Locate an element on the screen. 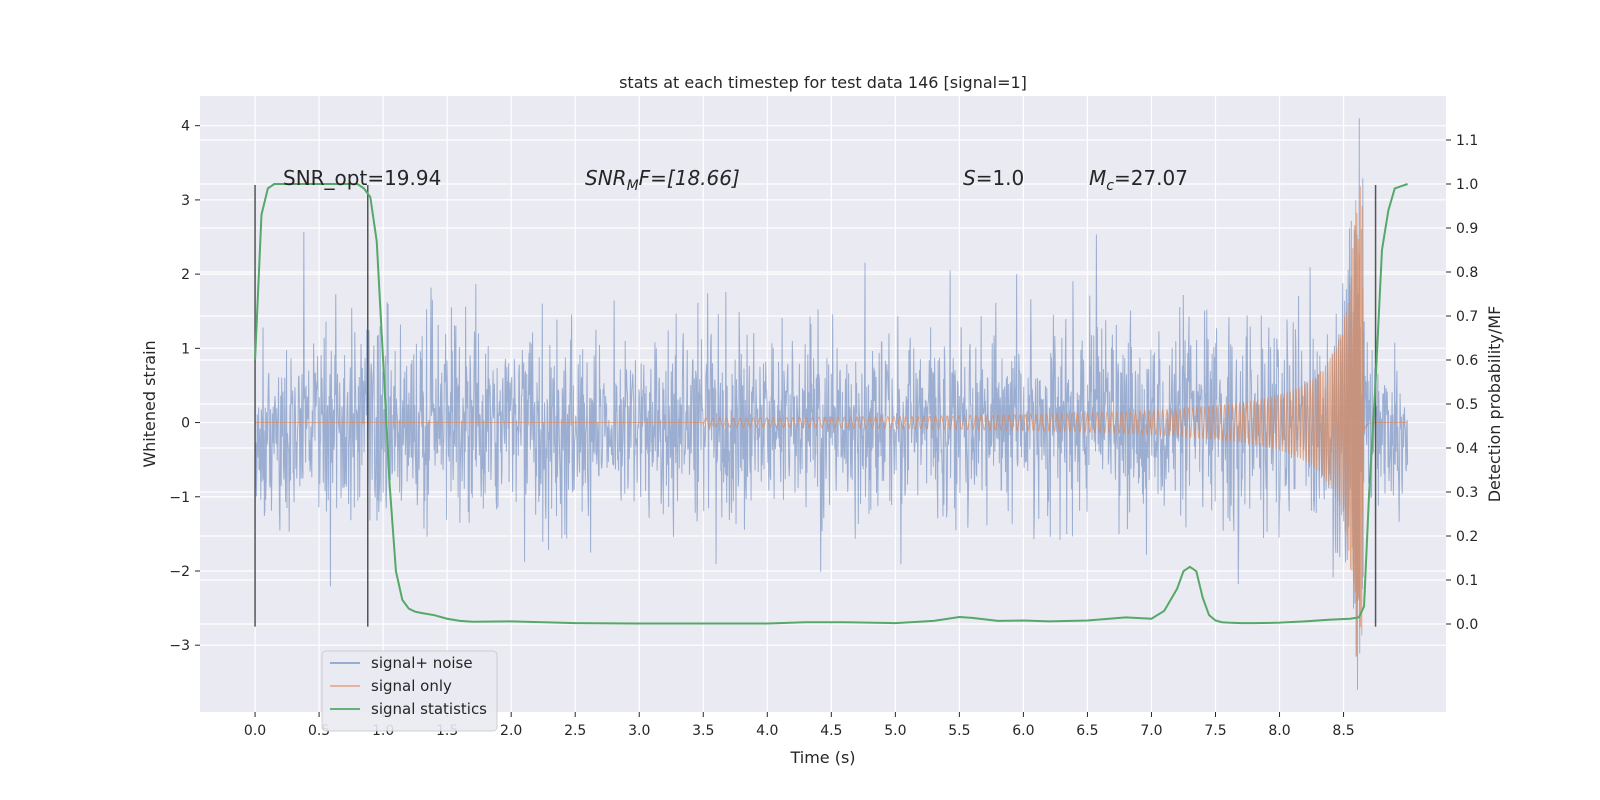  y2-tick-label-8: 0.3 is located at coordinates (1467, 493).